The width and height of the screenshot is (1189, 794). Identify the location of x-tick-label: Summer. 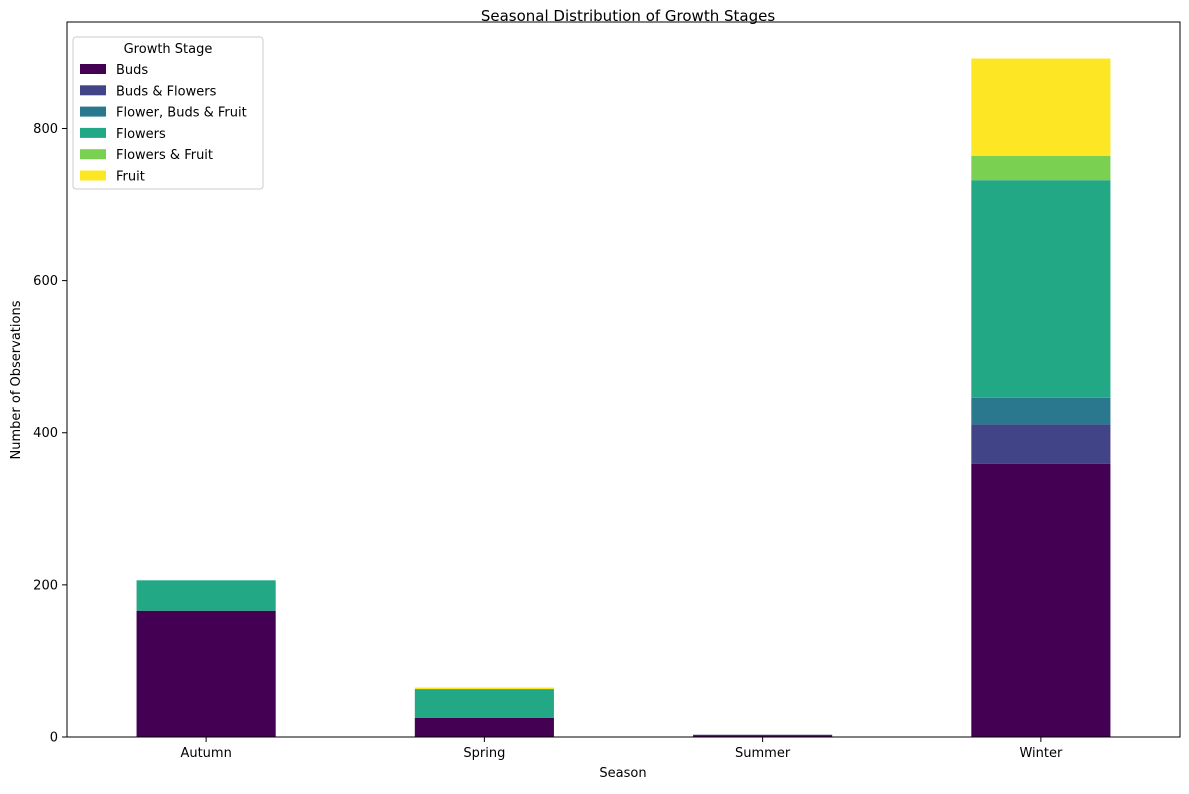
(763, 753).